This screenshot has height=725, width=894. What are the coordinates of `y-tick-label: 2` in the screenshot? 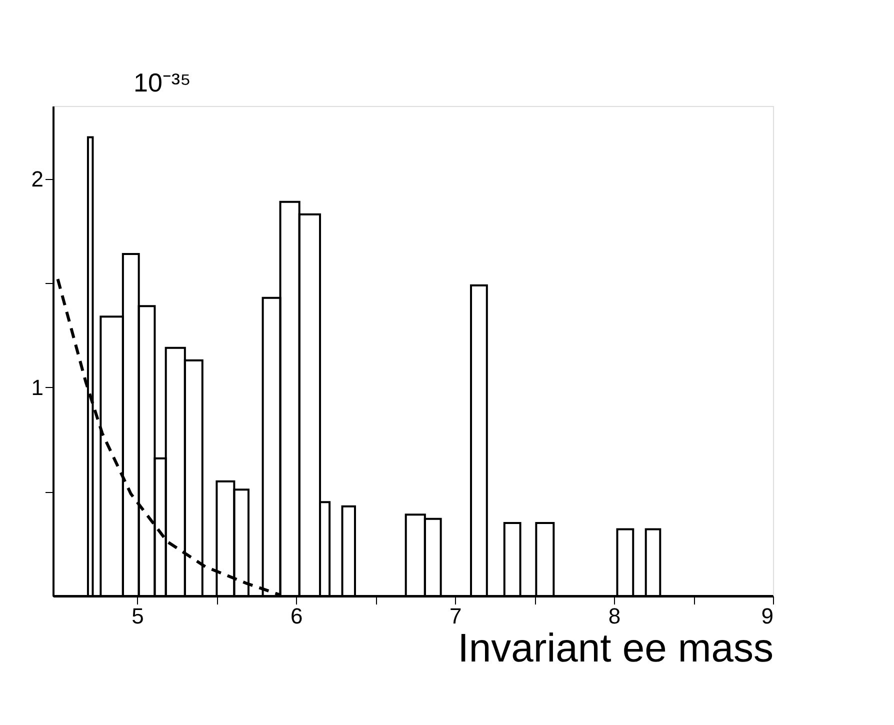 It's located at (37, 179).